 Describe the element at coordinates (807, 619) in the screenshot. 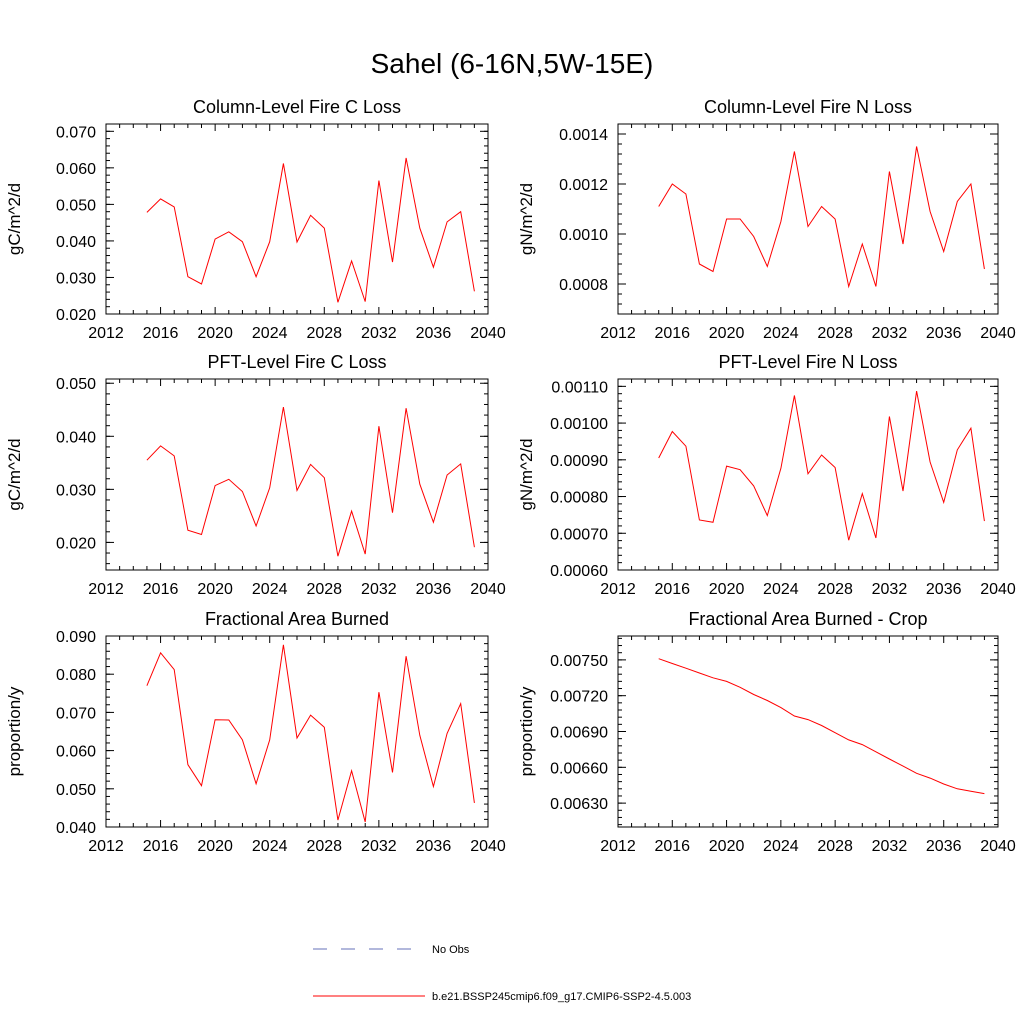

I see `panel-title: Fractional Area Burned - Crop` at that location.